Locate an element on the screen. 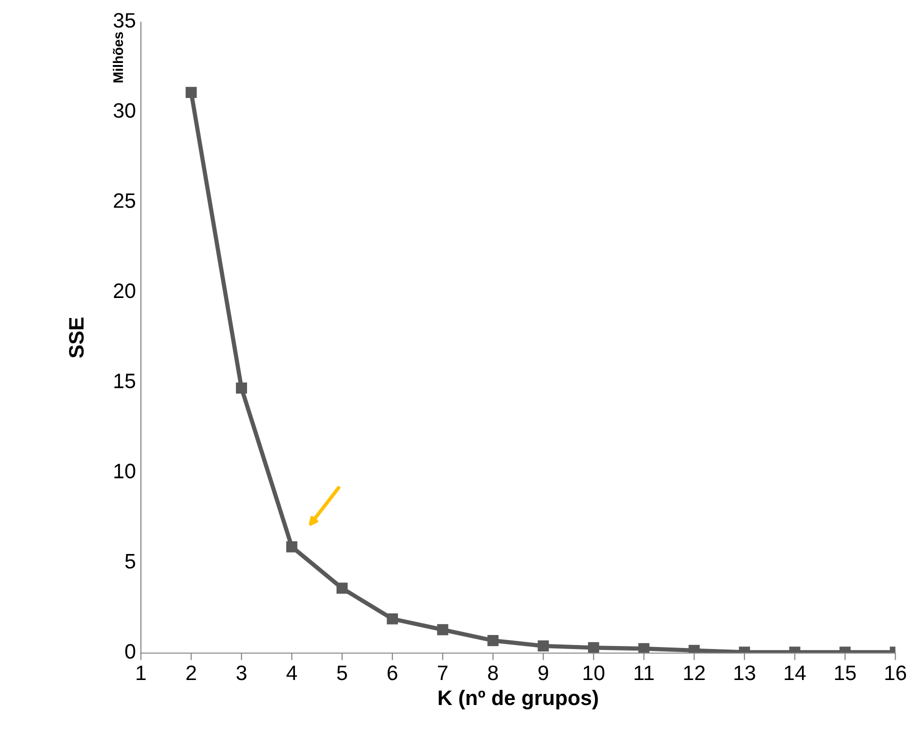 The width and height of the screenshot is (909, 738). y-tick-label: 15 is located at coordinates (125, 381).